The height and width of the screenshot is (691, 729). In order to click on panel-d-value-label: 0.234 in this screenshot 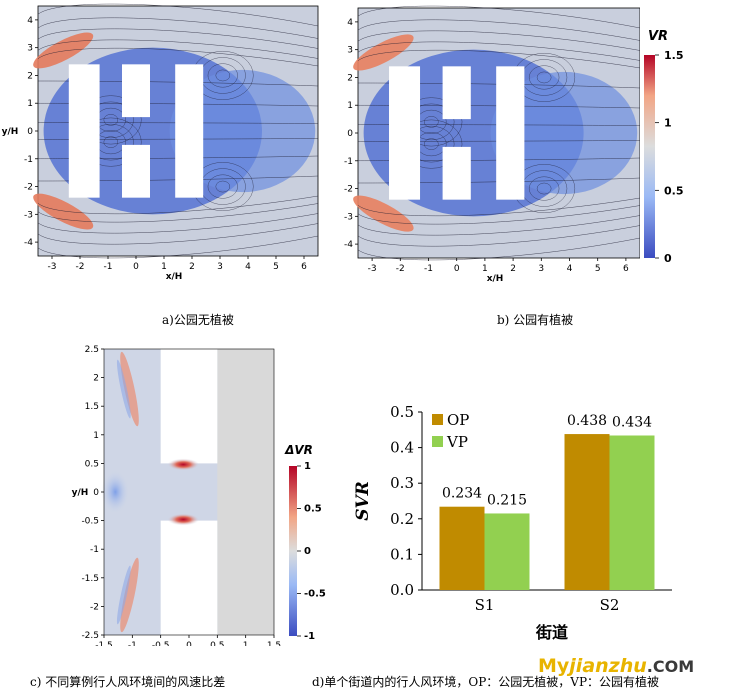, I will do `click(462, 494)`.